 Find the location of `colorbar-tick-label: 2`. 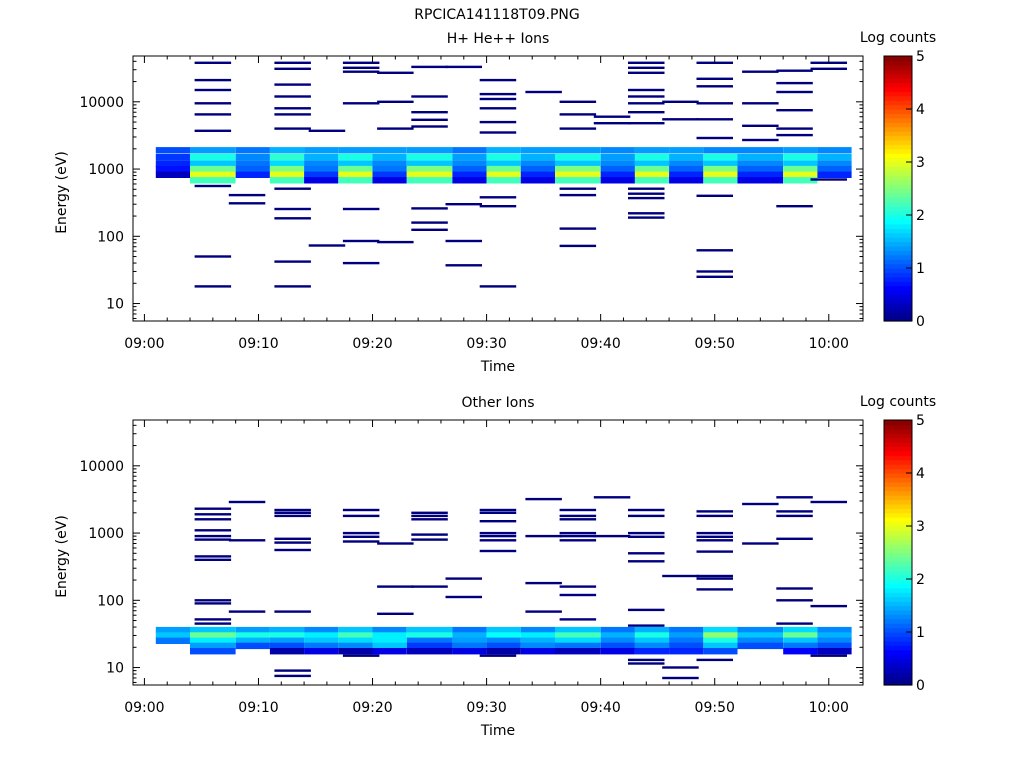

colorbar-tick-label: 2 is located at coordinates (920, 216).